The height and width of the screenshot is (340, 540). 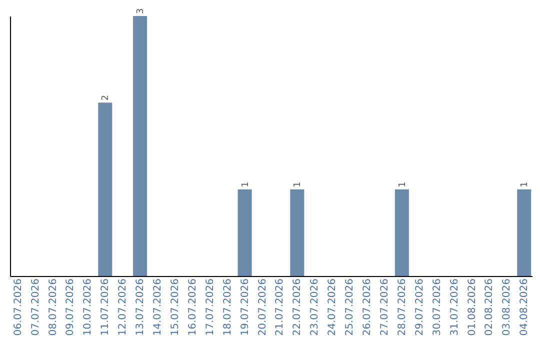 What do you see at coordinates (36, 307) in the screenshot?
I see `x-tick-label: 07.07.2026` at bounding box center [36, 307].